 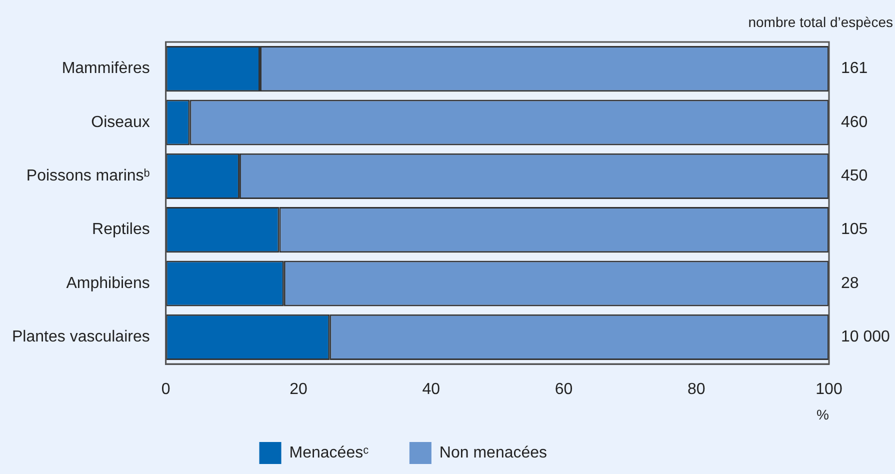 What do you see at coordinates (829, 389) in the screenshot?
I see `x-tick-label: 100` at bounding box center [829, 389].